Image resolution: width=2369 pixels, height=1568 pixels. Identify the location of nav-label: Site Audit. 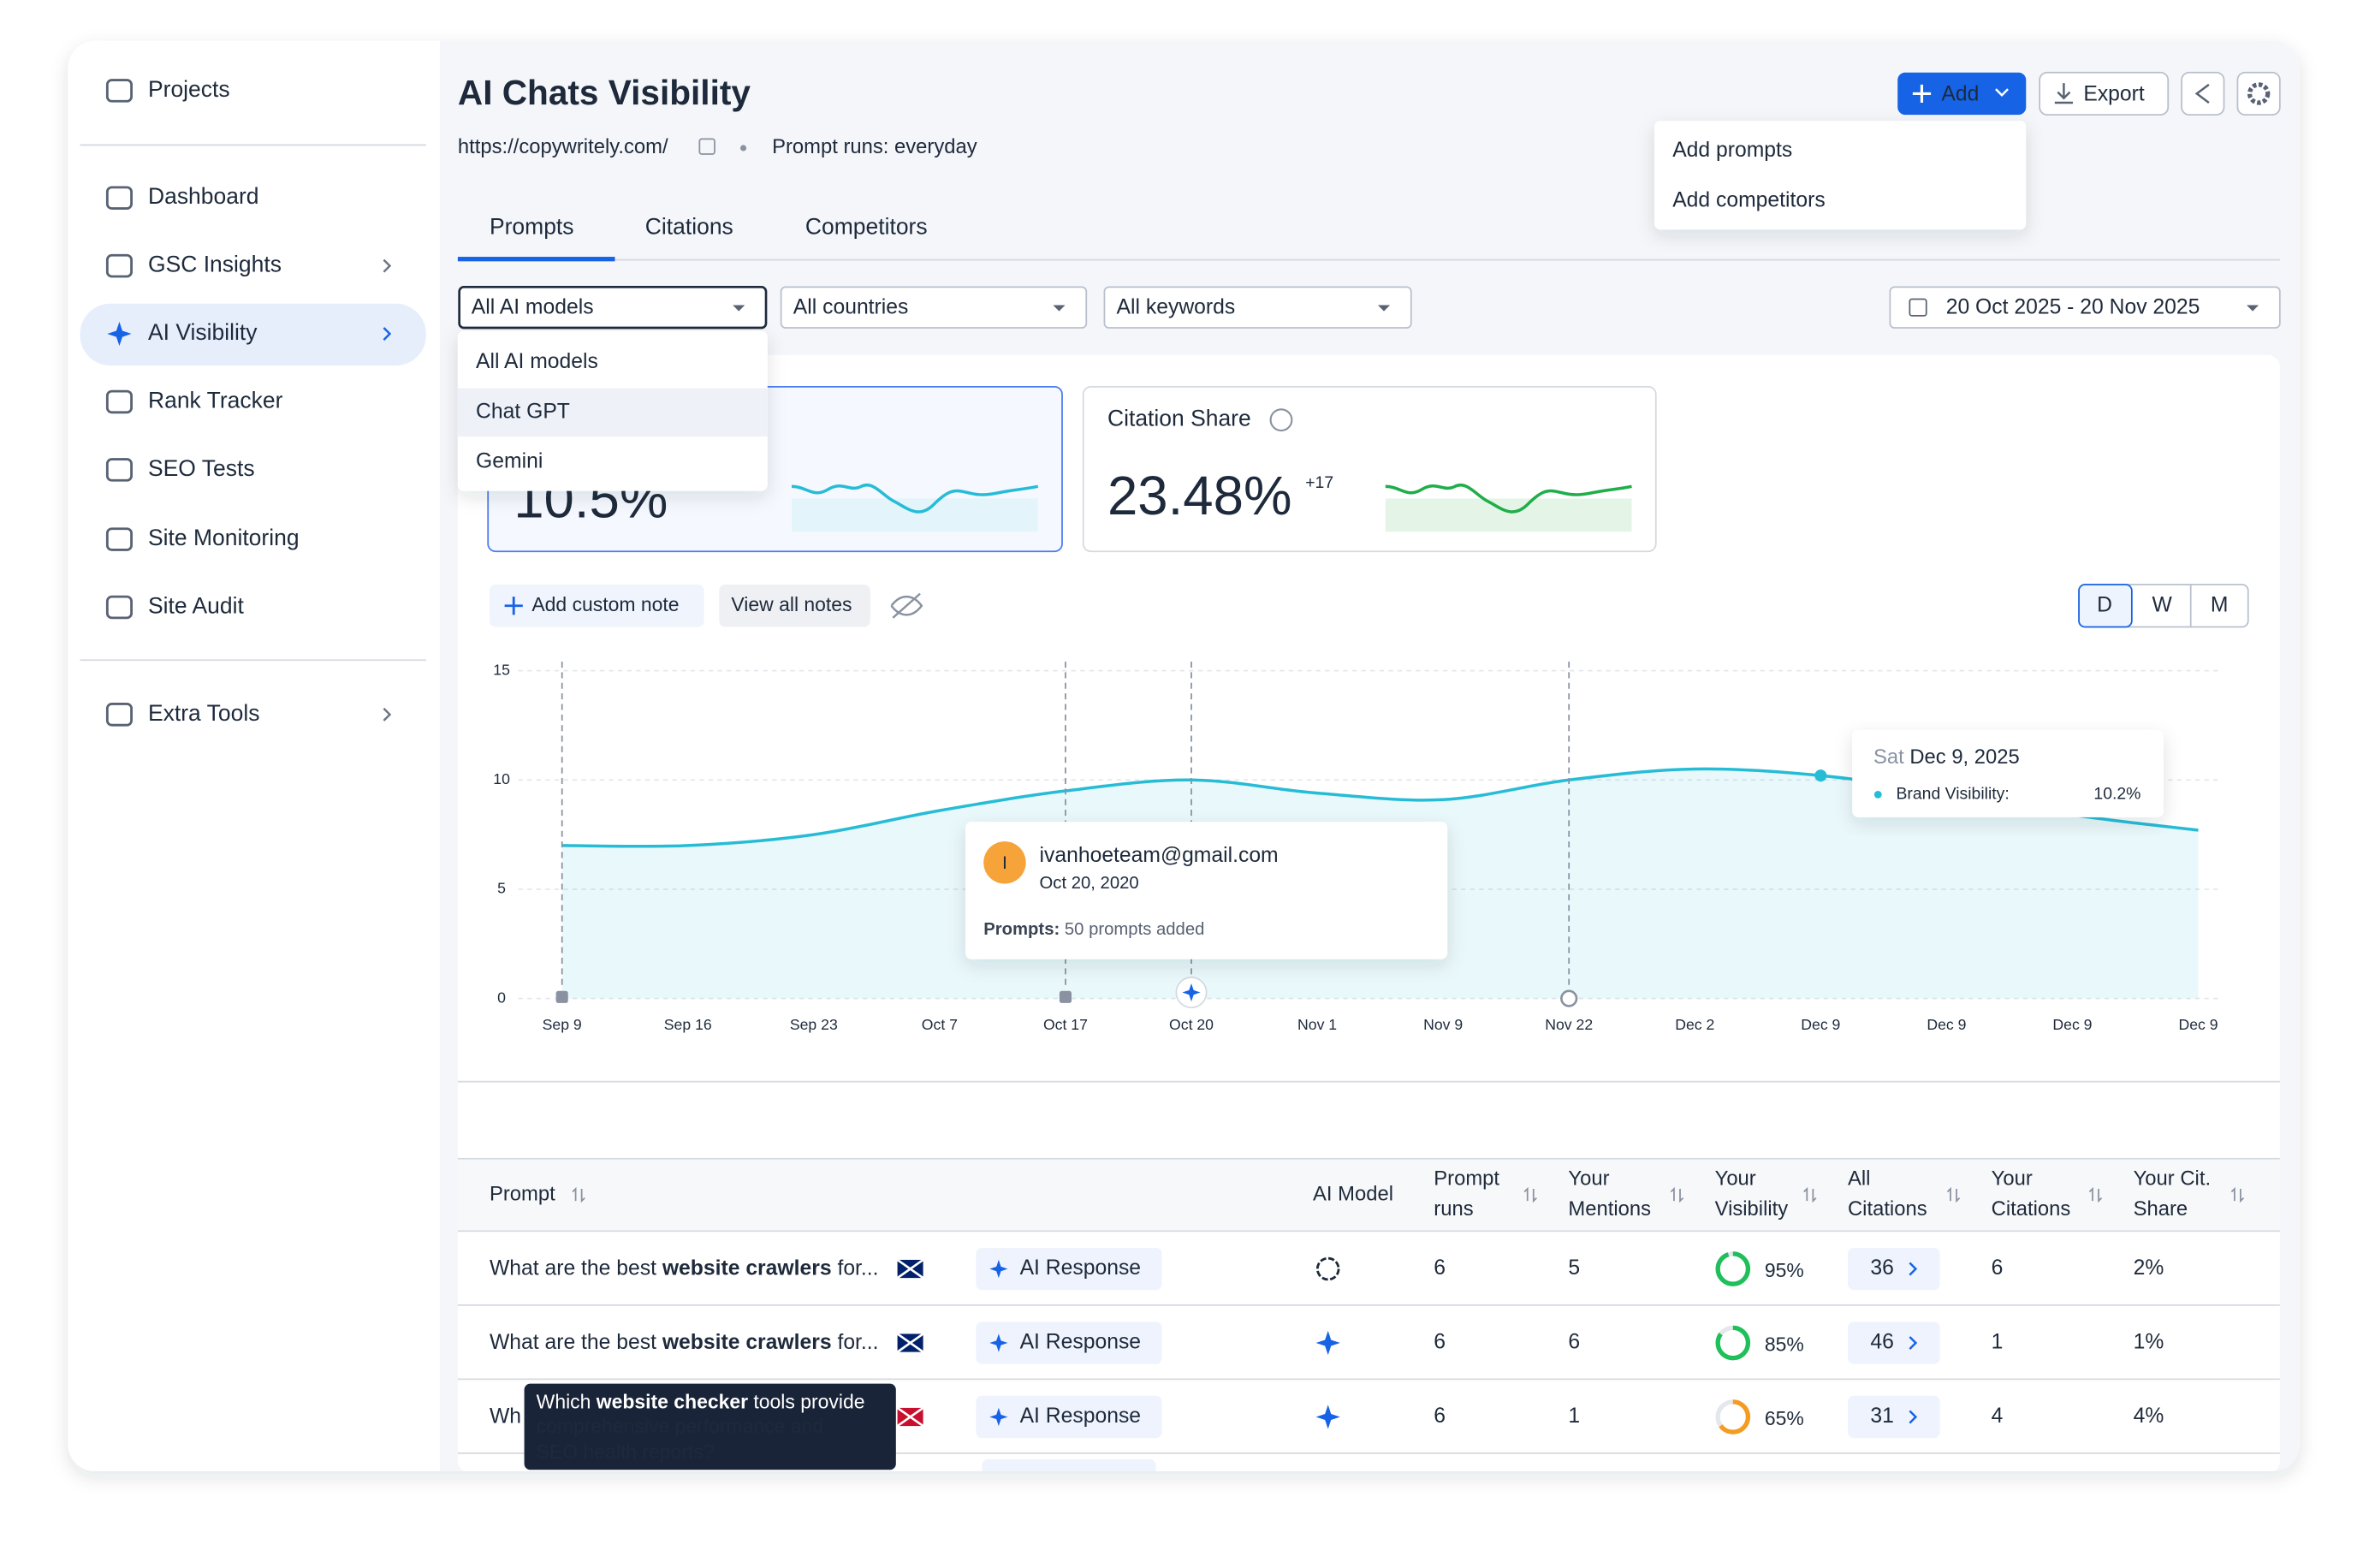
(196, 606).